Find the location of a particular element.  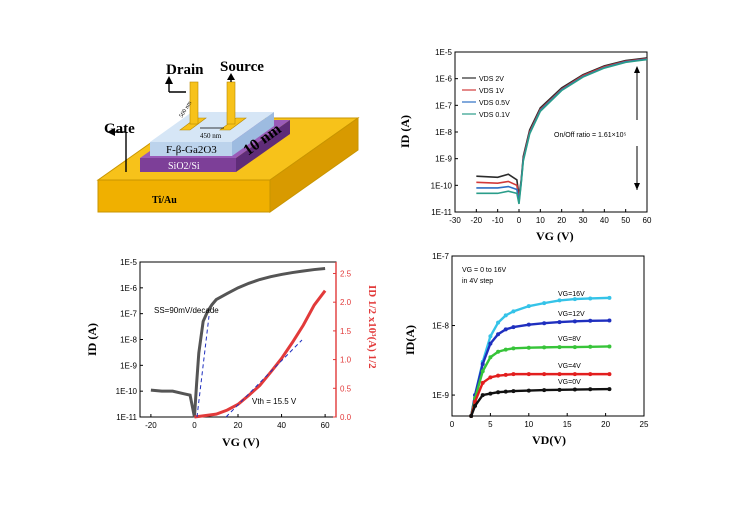

x-tick-label: 30 is located at coordinates (583, 220).